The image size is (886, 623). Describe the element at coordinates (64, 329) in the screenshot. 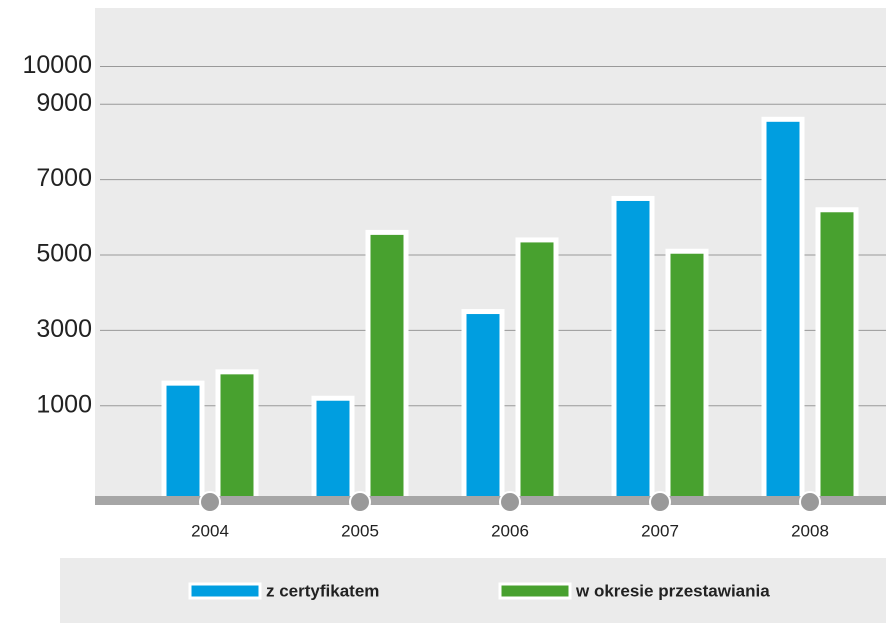

I see `y-tick-label: 3000` at that location.